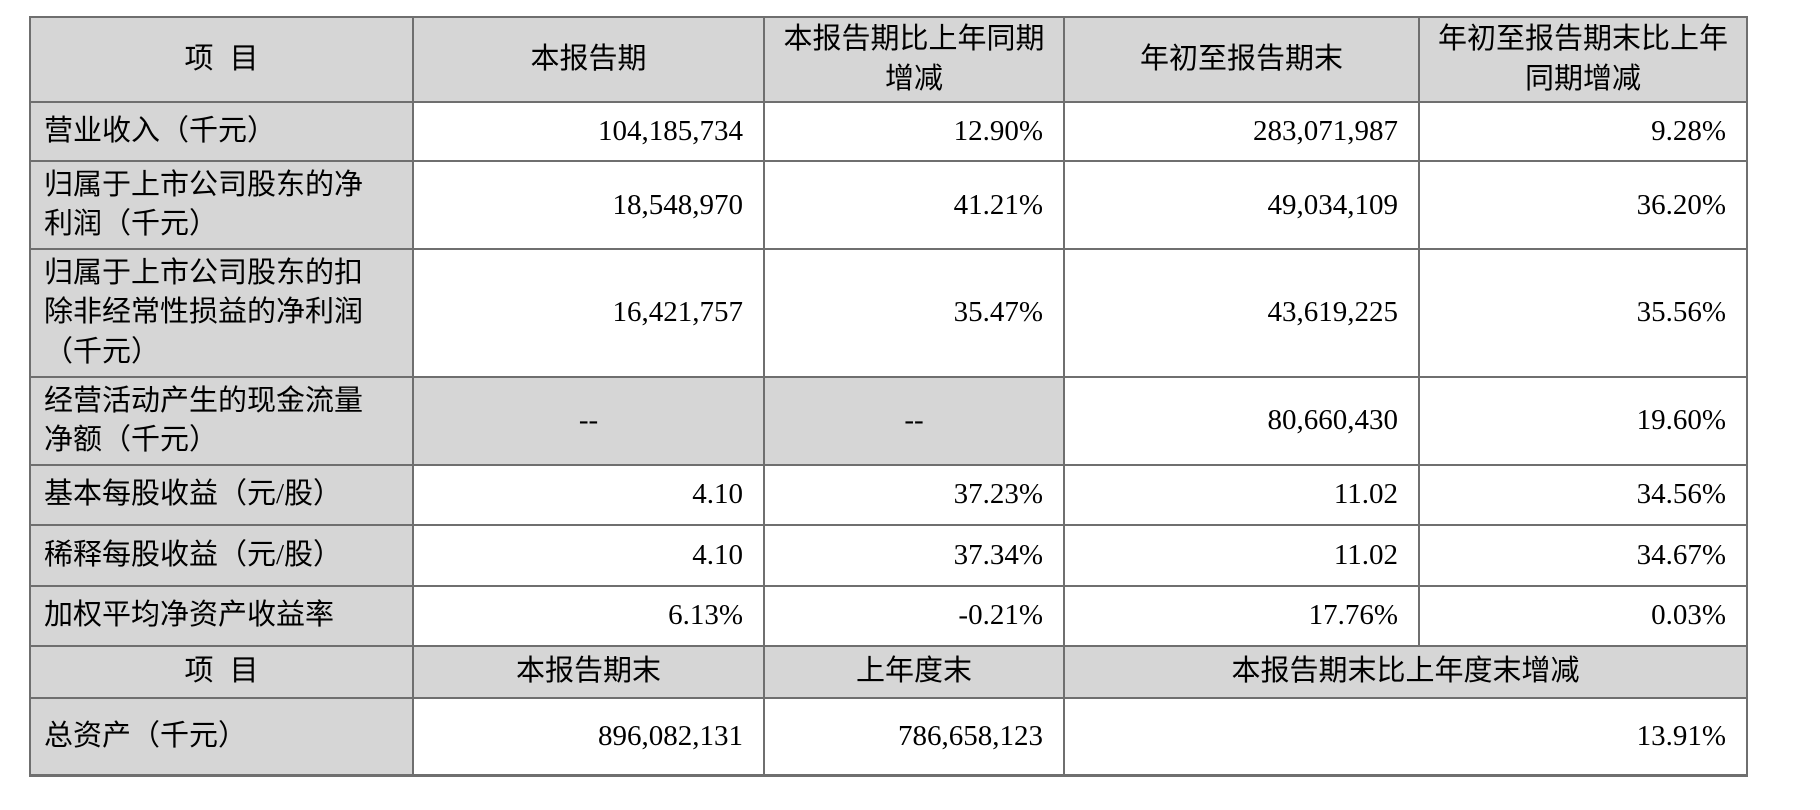 This screenshot has height=810, width=1820. Describe the element at coordinates (221, 494) in the screenshot. I see `row-label-cell: 基本每股收益（元/股）` at that location.